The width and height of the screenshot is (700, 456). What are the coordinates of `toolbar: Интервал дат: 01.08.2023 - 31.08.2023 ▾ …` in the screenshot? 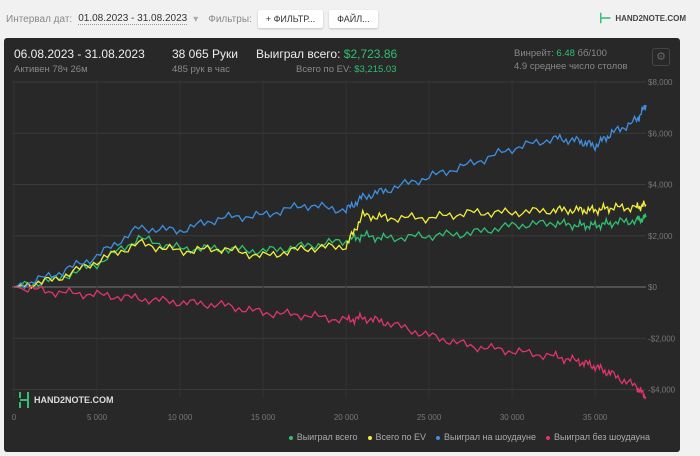 It's located at (350, 19).